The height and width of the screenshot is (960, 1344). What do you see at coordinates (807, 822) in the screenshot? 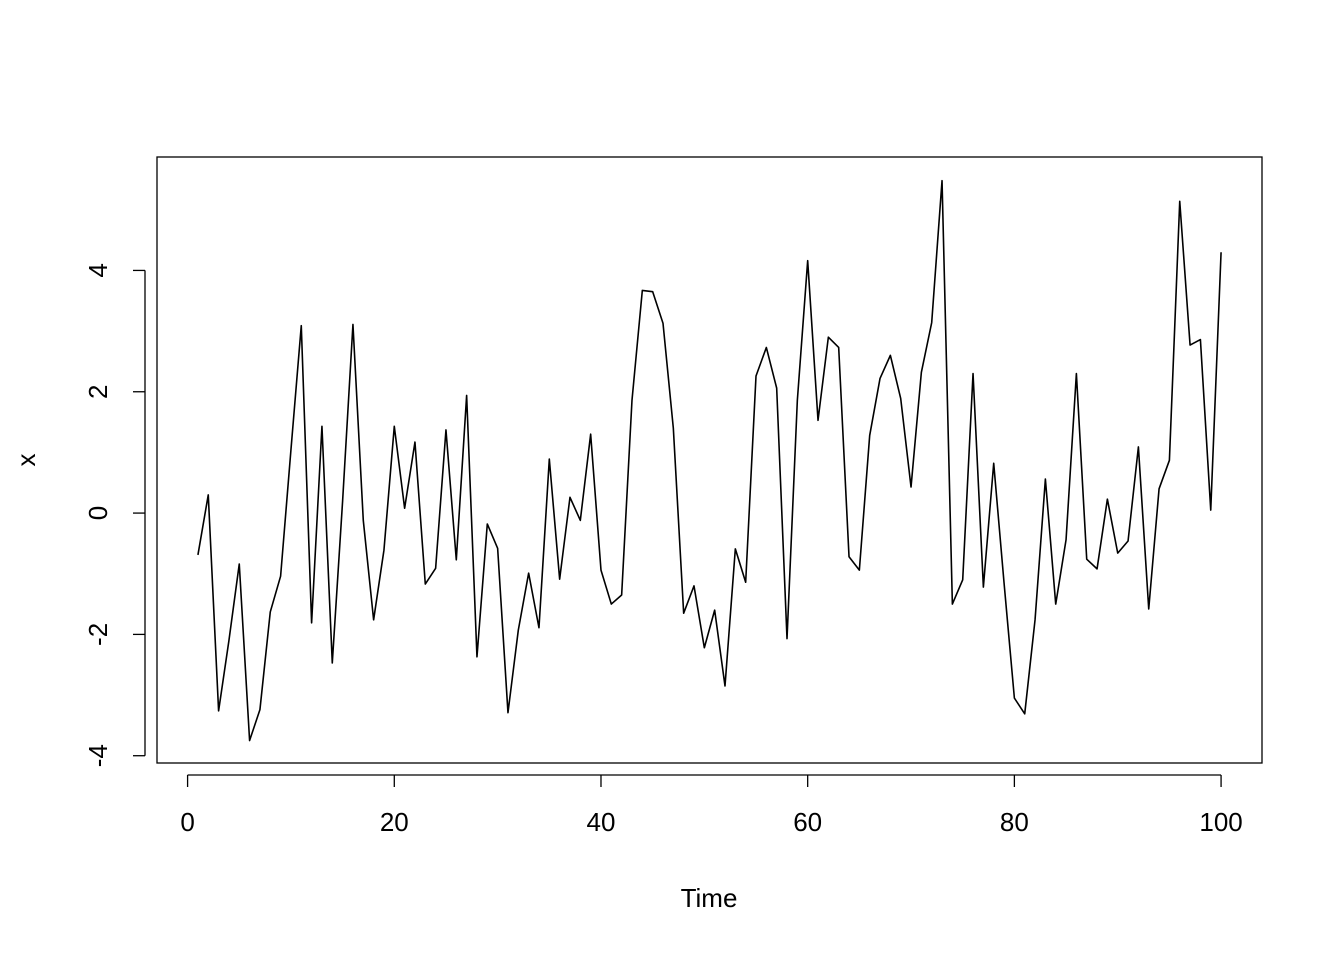
I see `x-tick-label: 60` at bounding box center [807, 822].